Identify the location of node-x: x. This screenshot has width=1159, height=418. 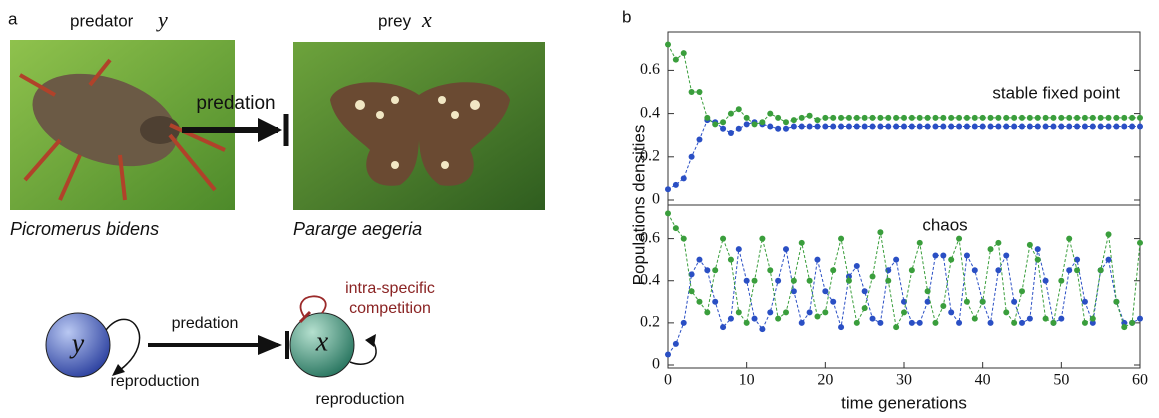
(322, 341).